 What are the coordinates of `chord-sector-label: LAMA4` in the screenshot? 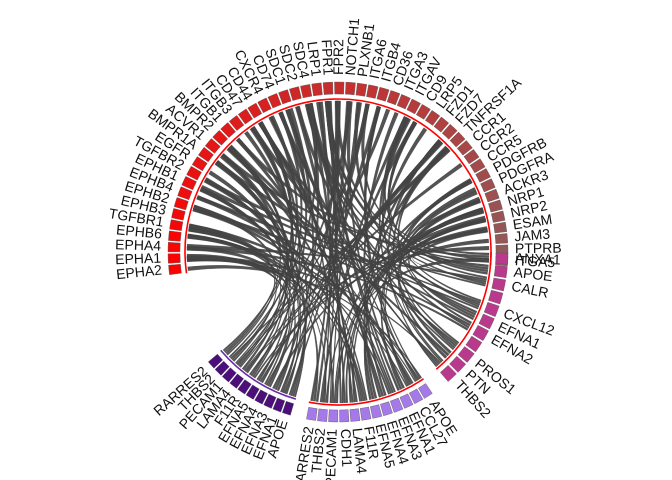 It's located at (359, 451).